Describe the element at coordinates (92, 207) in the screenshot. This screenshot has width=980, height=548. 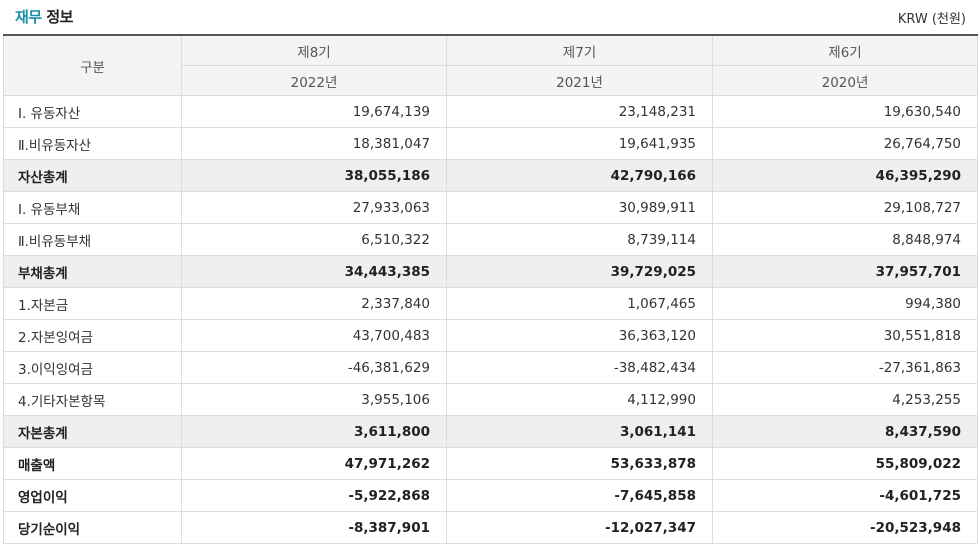
I see `row-label: Ⅰ. 유동부채` at that location.